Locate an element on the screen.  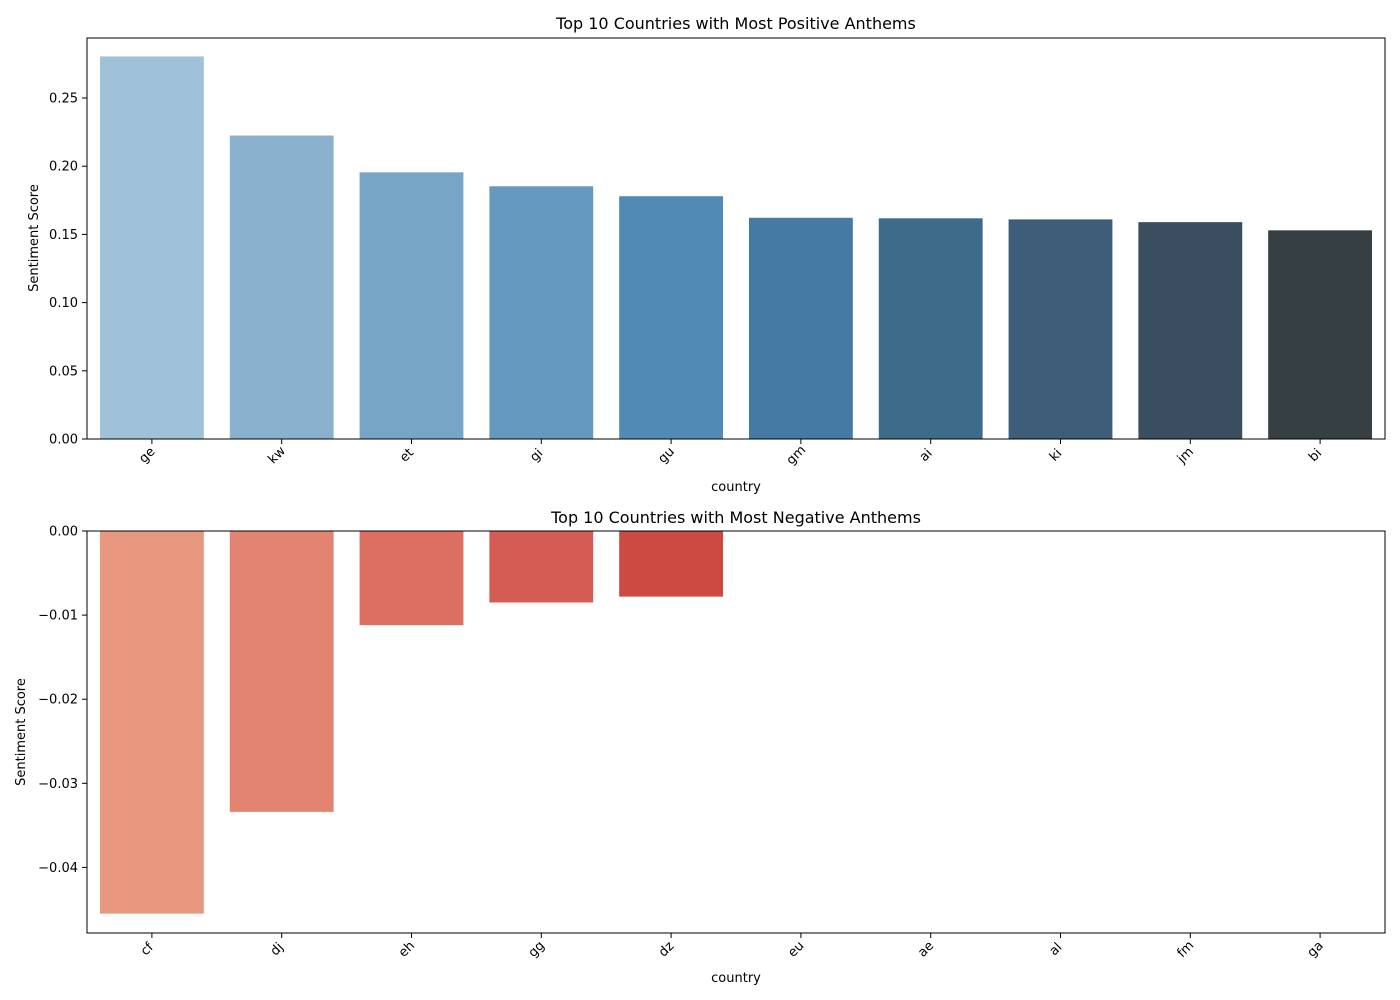
x-tick-label: gm is located at coordinates (796, 455).